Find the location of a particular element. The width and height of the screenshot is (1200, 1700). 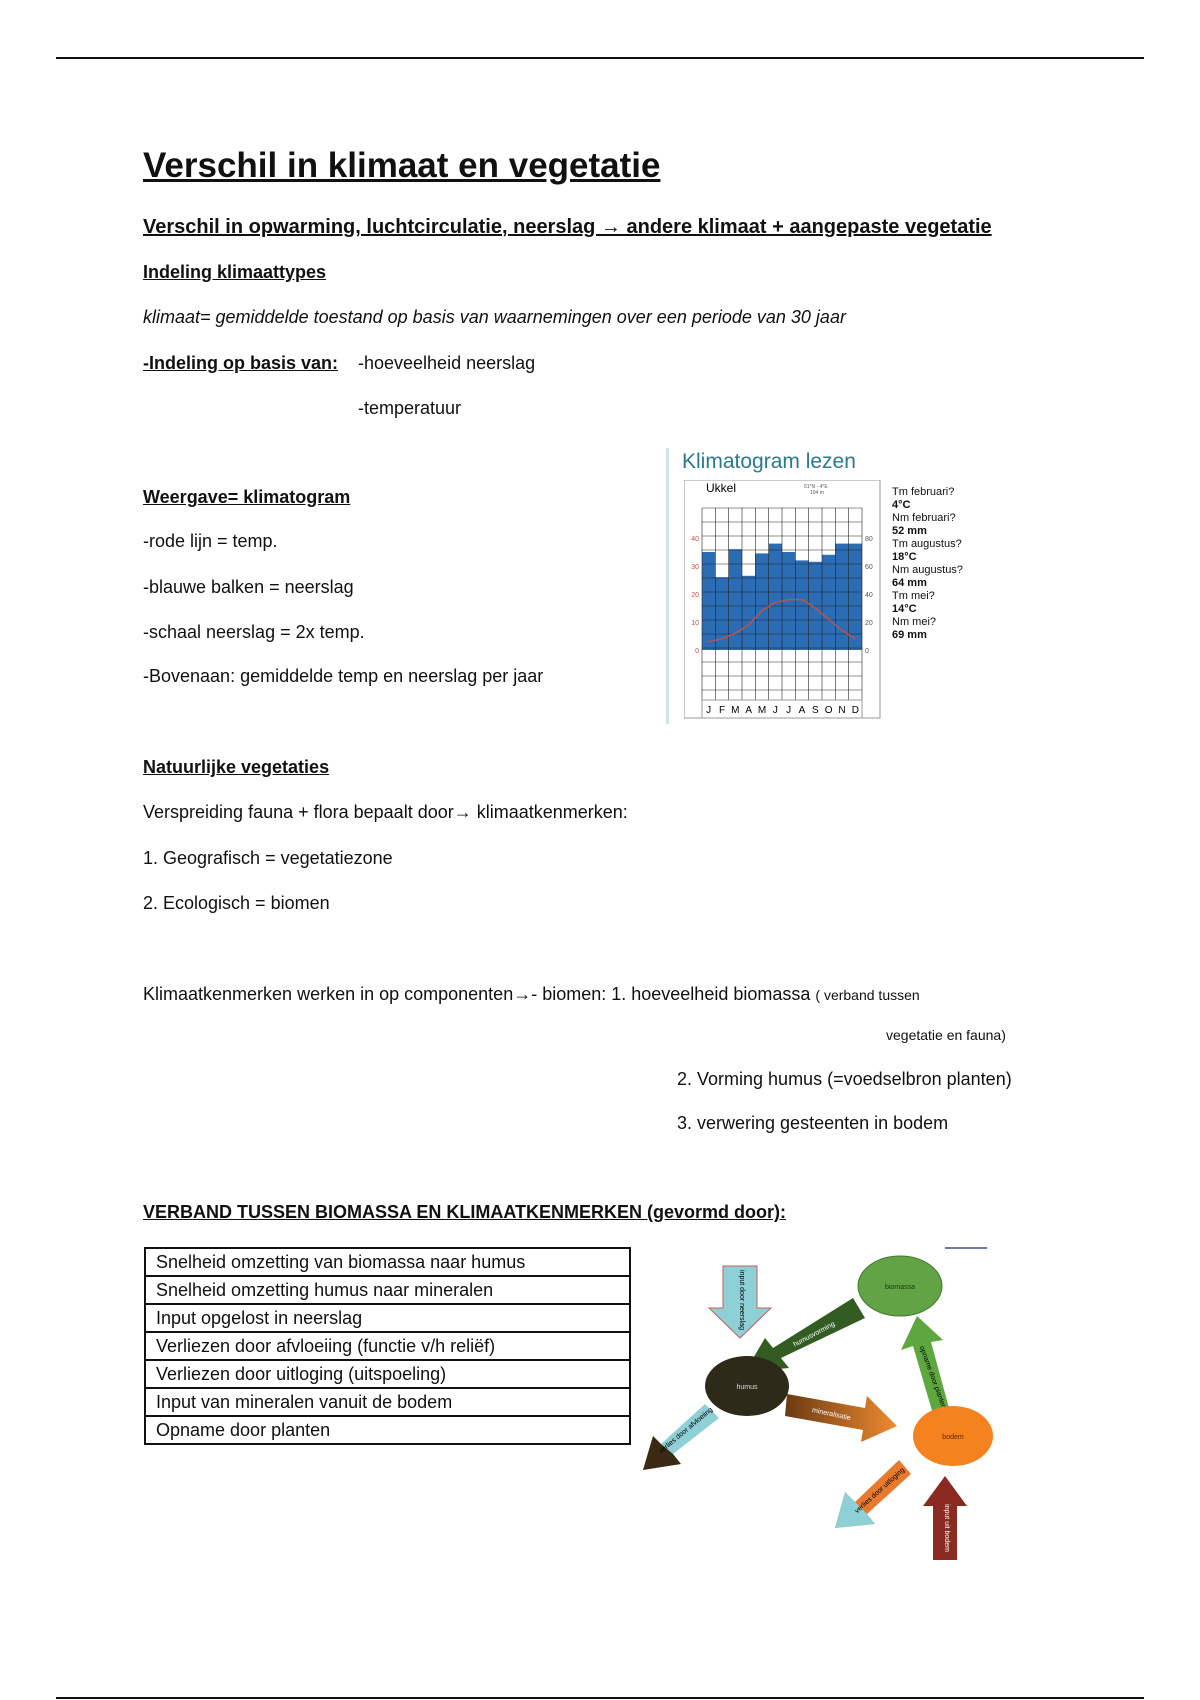

svg-text: bodem is located at coordinates (953, 1437).